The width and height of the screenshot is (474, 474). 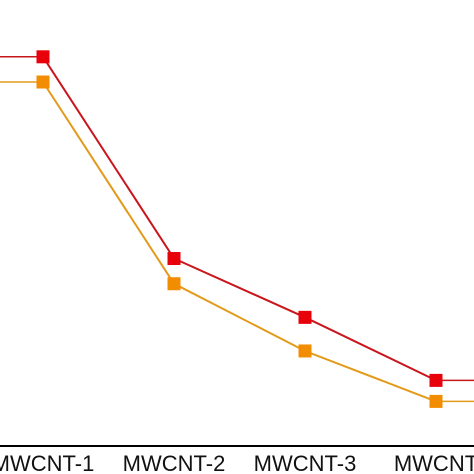 What do you see at coordinates (47, 462) in the screenshot?
I see `x-tick-label: MWCNT-1` at bounding box center [47, 462].